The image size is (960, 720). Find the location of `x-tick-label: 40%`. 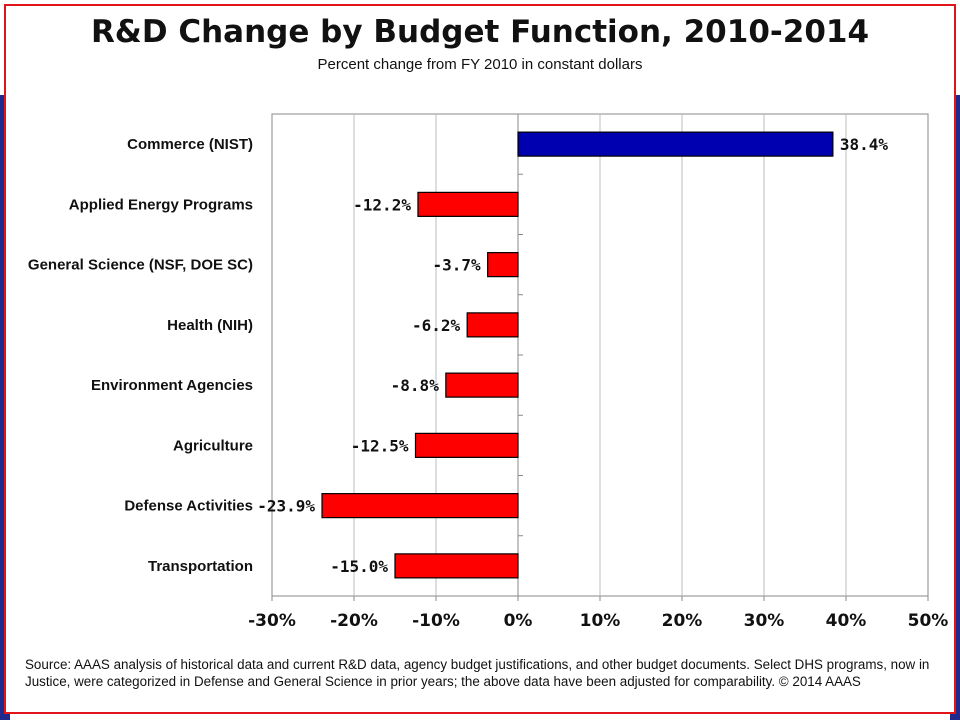

x-tick-label: 40% is located at coordinates (846, 621).